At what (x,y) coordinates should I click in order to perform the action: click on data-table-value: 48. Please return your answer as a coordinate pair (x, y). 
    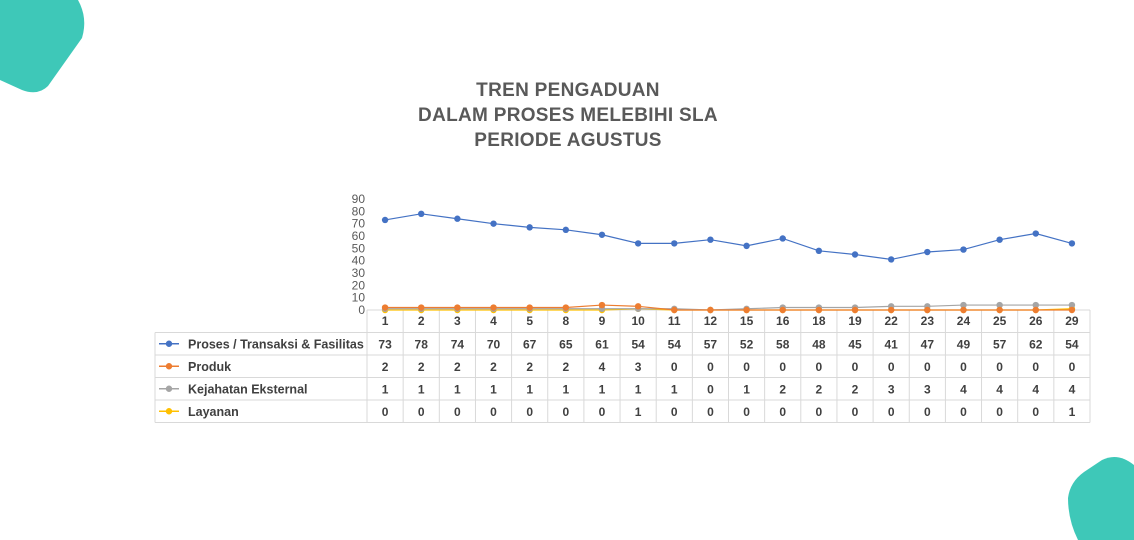
    Looking at the image, I should click on (819, 344).